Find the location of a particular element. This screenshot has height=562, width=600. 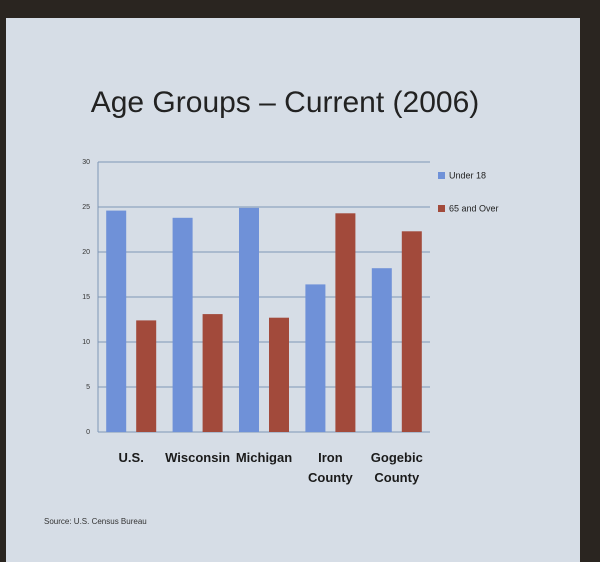

y-tick-label: 20 is located at coordinates (86, 252).